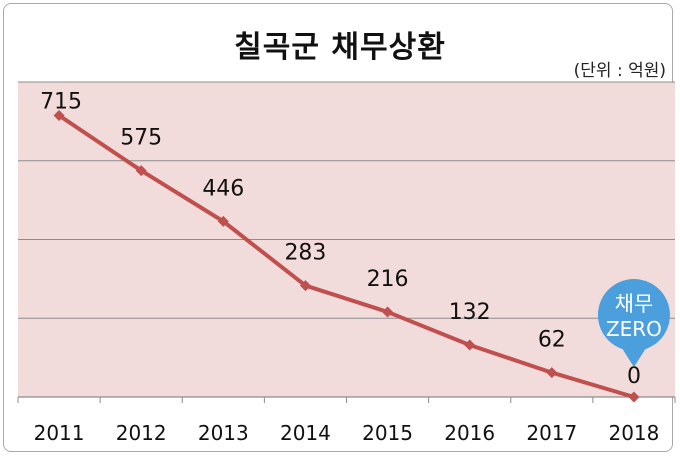 The height and width of the screenshot is (457, 680). I want to click on data-label: 575, so click(141, 138).